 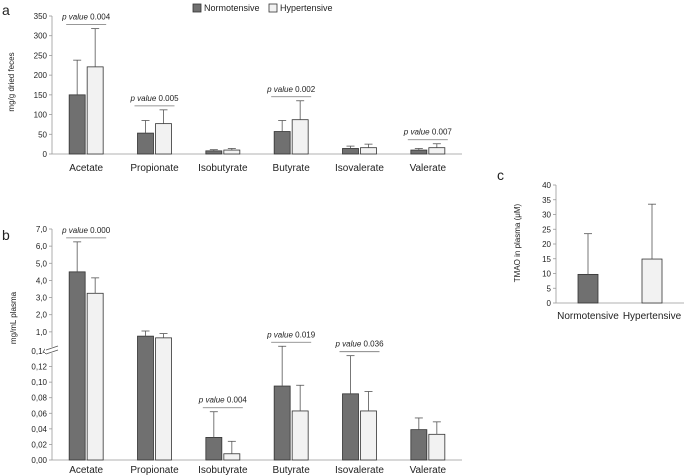 What do you see at coordinates (652, 316) in the screenshot?
I see `panel-c-category-label: Hypertensive` at bounding box center [652, 316].